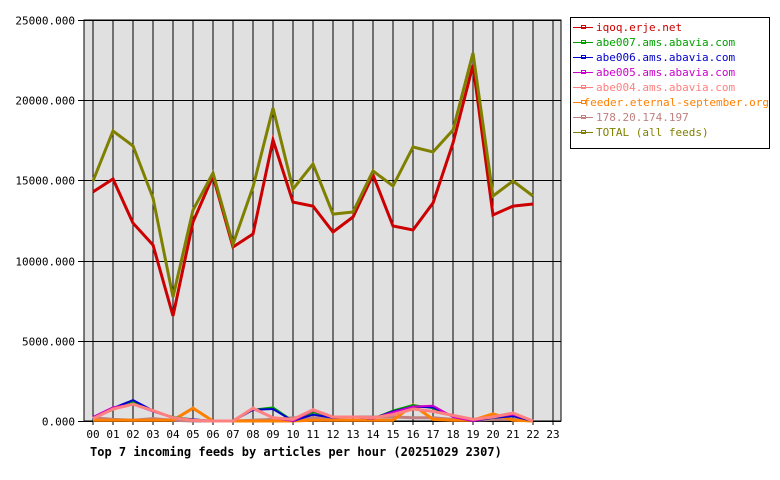 The image size is (780, 480). I want to click on legend-label: TOTAL (all feeds), so click(652, 132).